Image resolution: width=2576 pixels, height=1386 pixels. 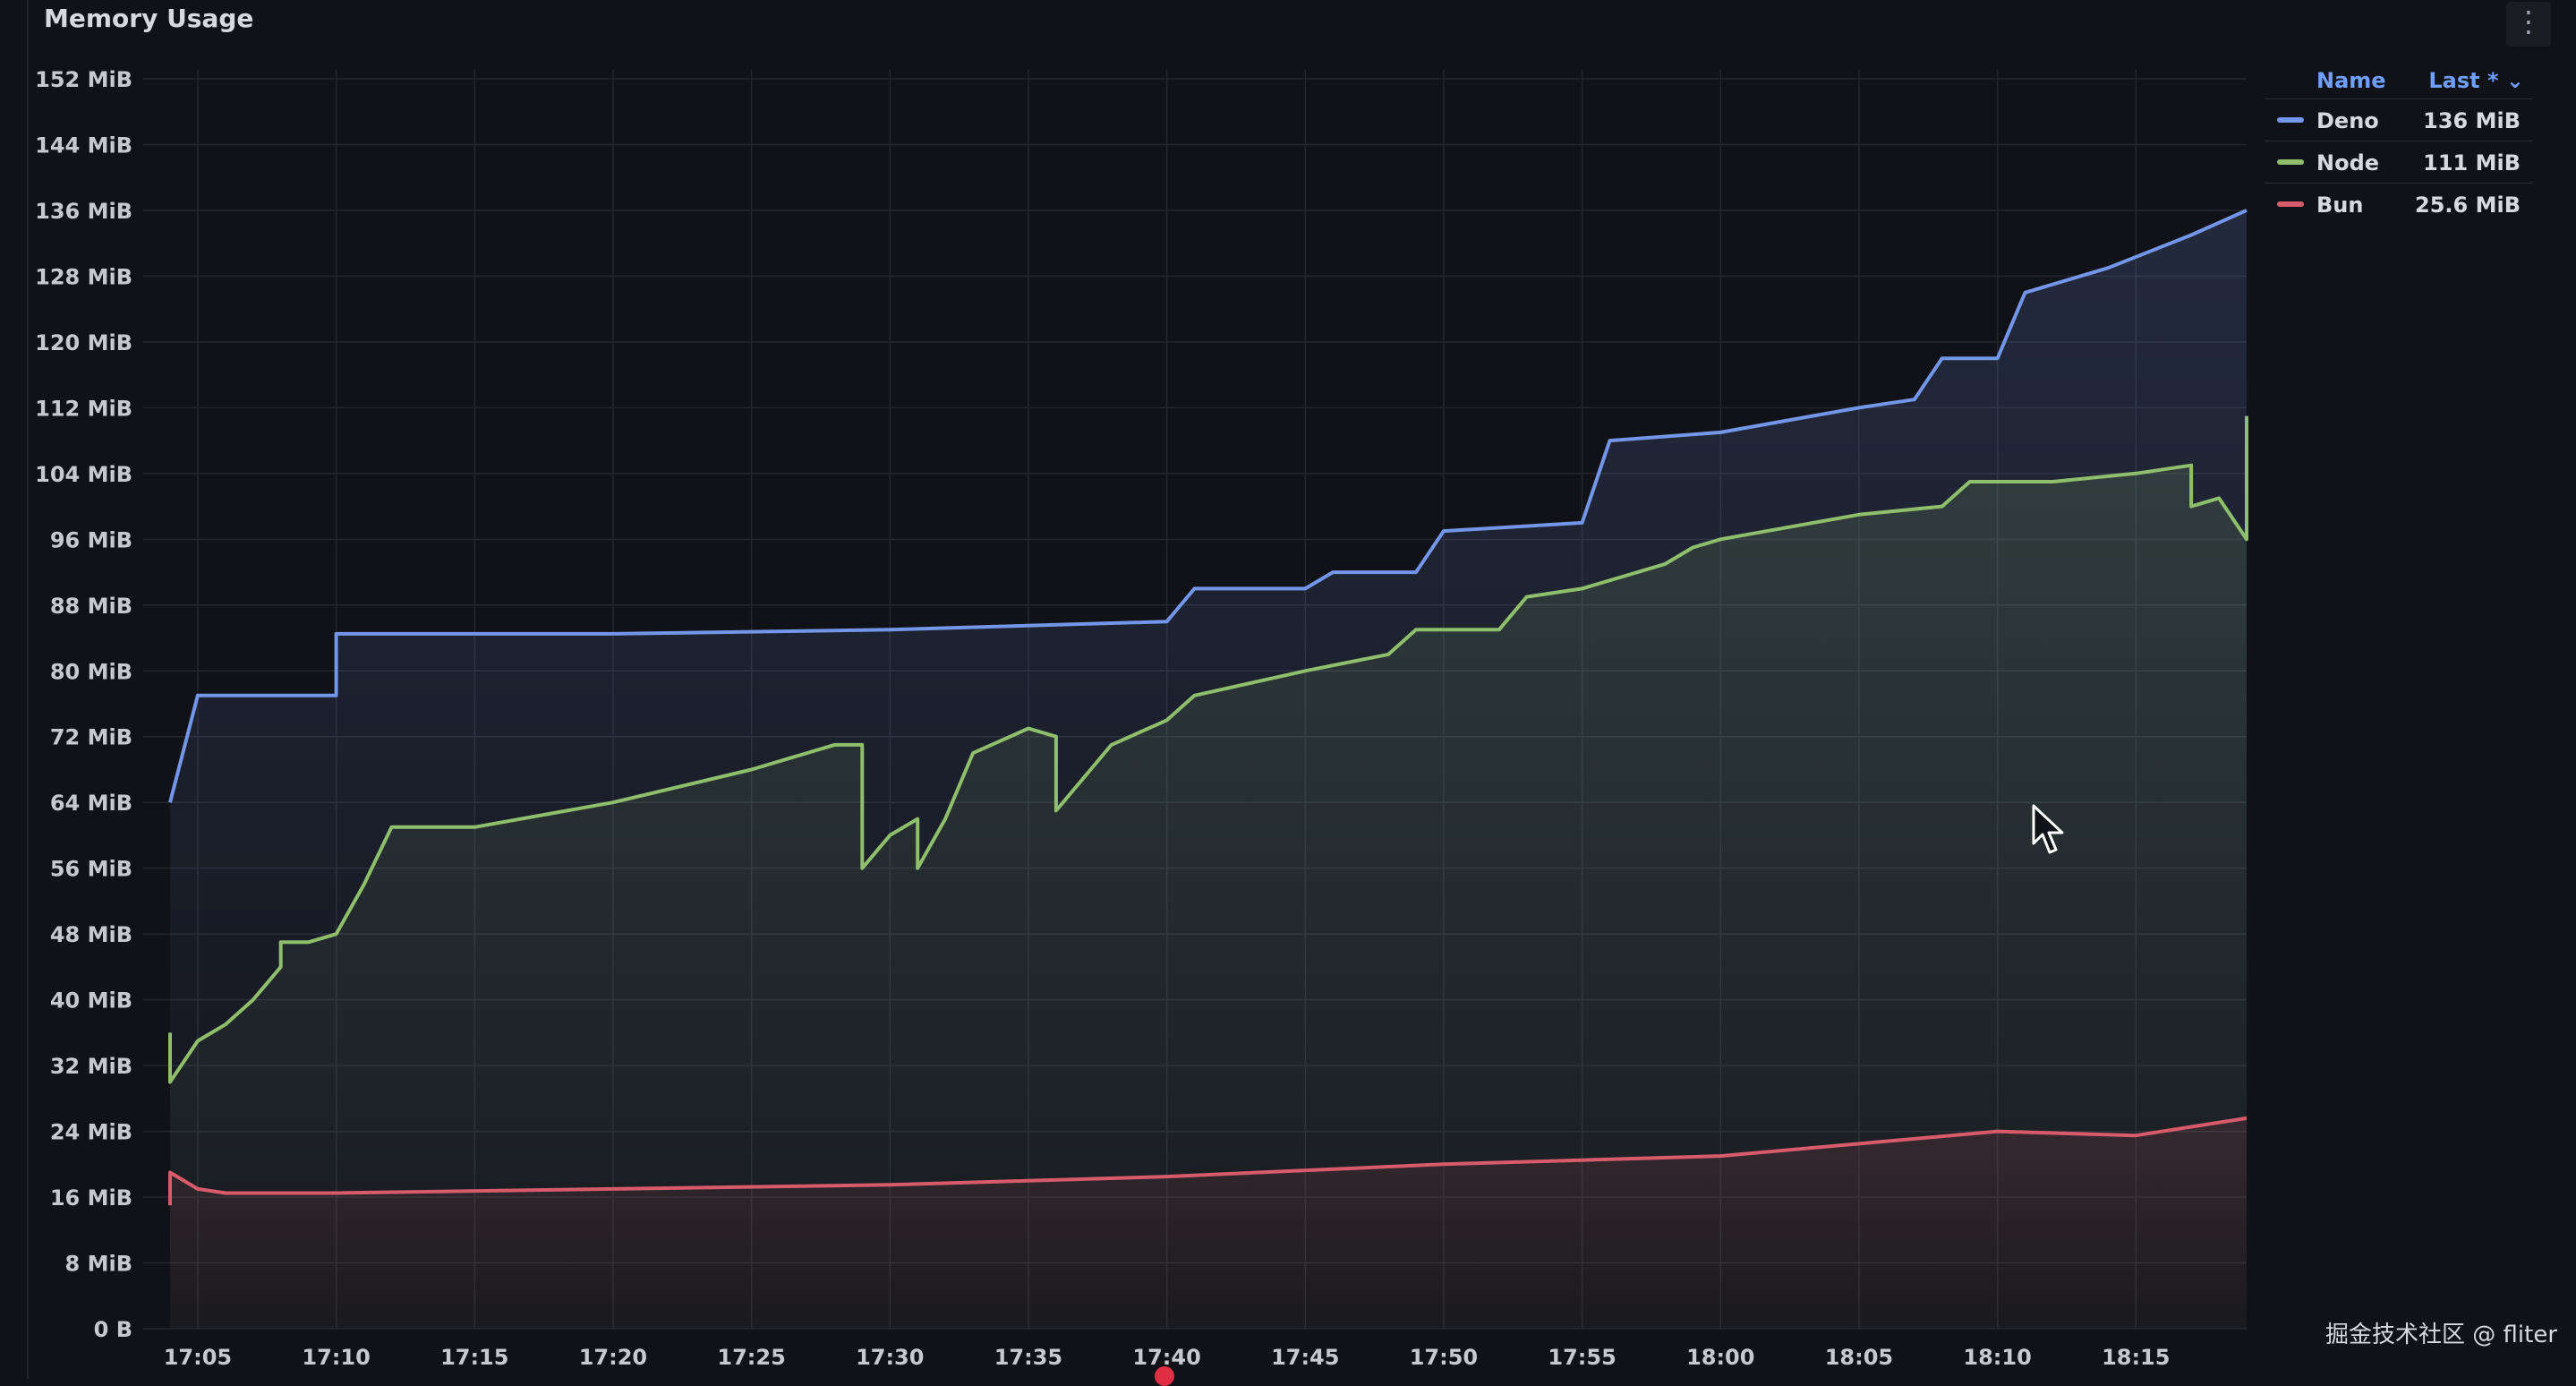 I want to click on legend-name-header: Name, so click(x=2351, y=80).